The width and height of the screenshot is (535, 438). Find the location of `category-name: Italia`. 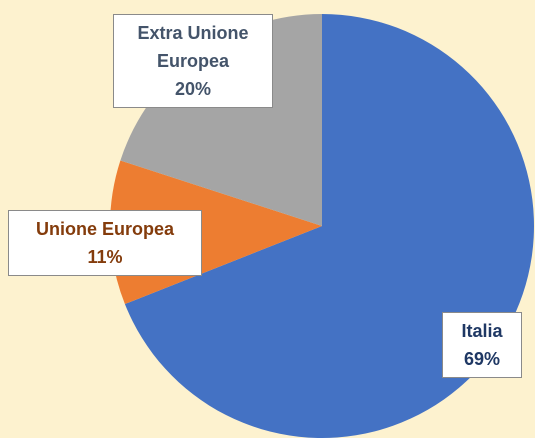

category-name: Italia is located at coordinates (482, 331).